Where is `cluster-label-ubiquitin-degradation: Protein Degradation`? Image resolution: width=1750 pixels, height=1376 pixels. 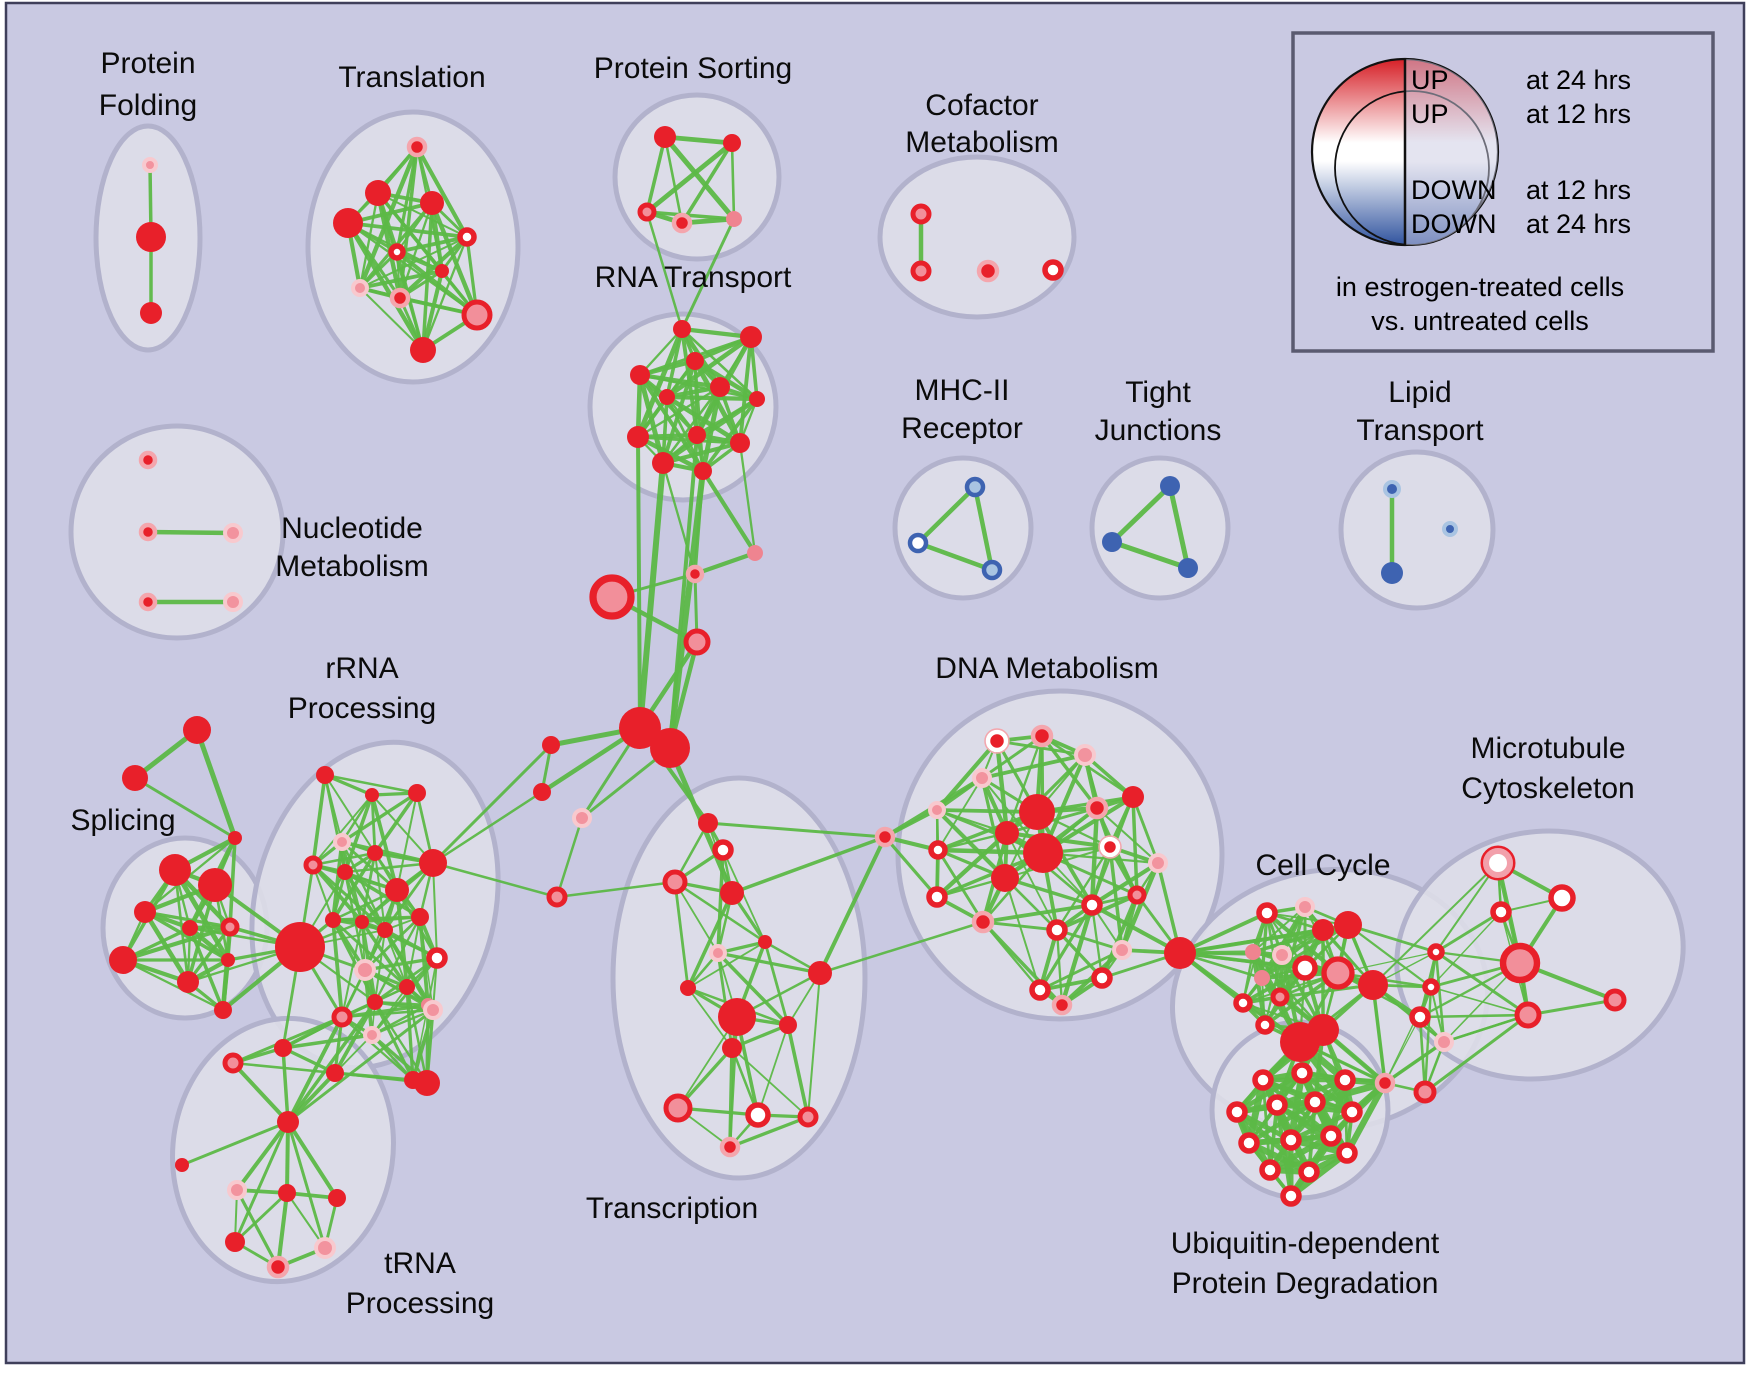 cluster-label-ubiquitin-degradation: Protein Degradation is located at coordinates (1305, 1283).